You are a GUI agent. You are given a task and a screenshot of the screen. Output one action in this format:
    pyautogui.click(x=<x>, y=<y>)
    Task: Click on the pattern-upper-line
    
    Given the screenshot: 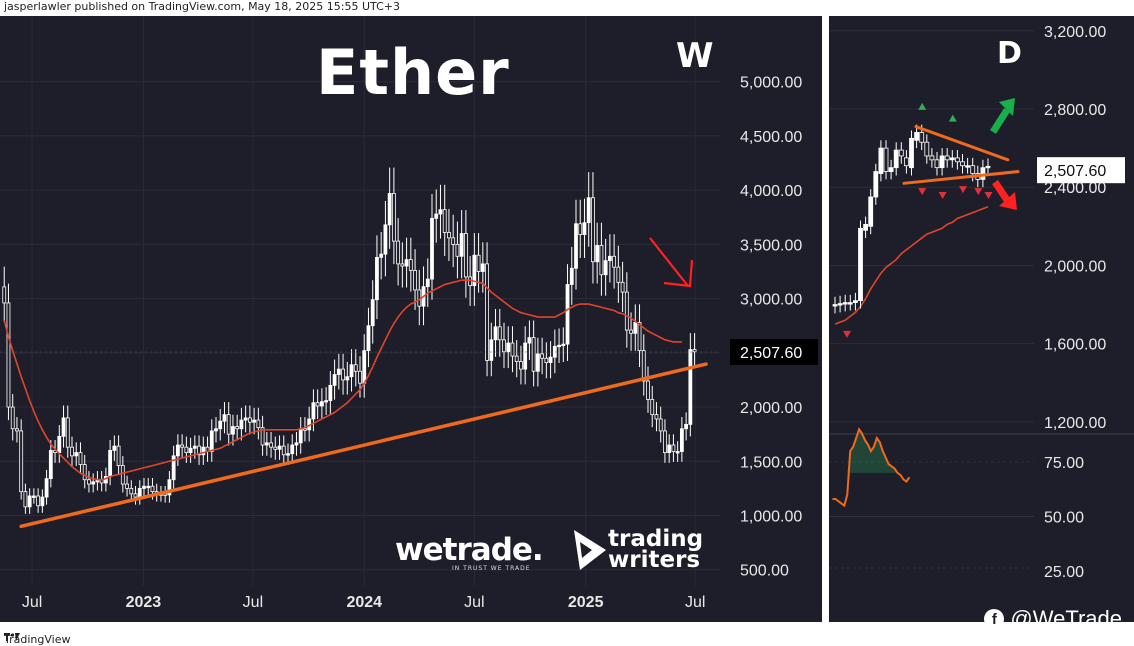 What is the action you would take?
    pyautogui.click(x=962, y=143)
    